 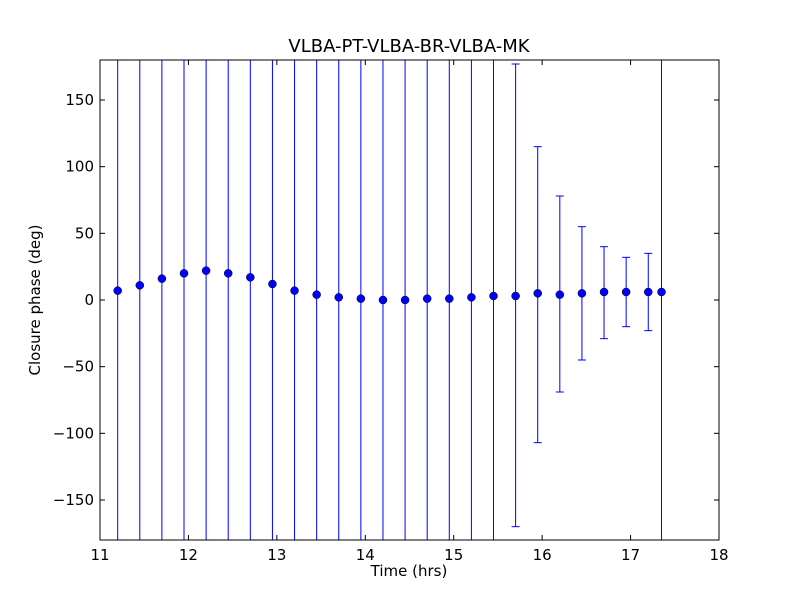 What do you see at coordinates (79, 100) in the screenshot?
I see `y-tick-label: 150` at bounding box center [79, 100].